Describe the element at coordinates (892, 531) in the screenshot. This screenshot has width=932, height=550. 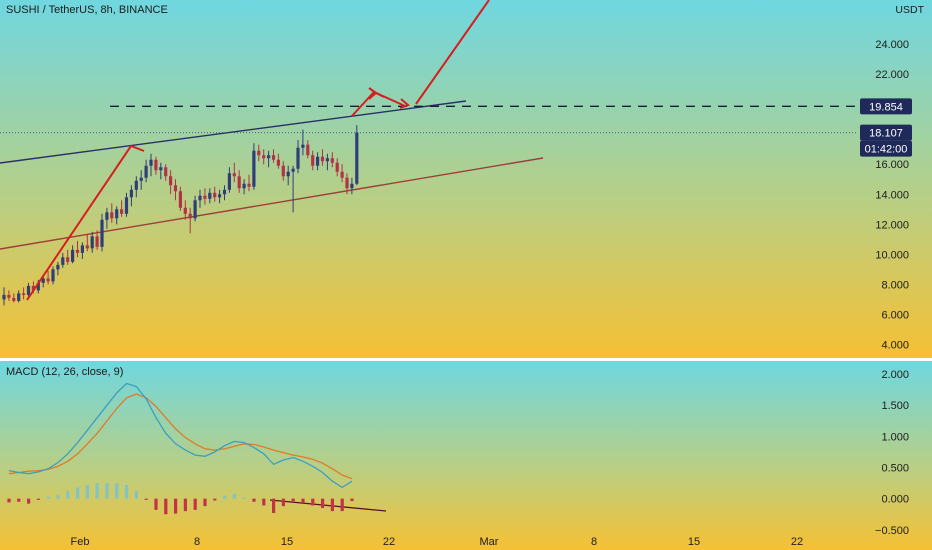
I see `macd-tick-label: −0.500` at that location.